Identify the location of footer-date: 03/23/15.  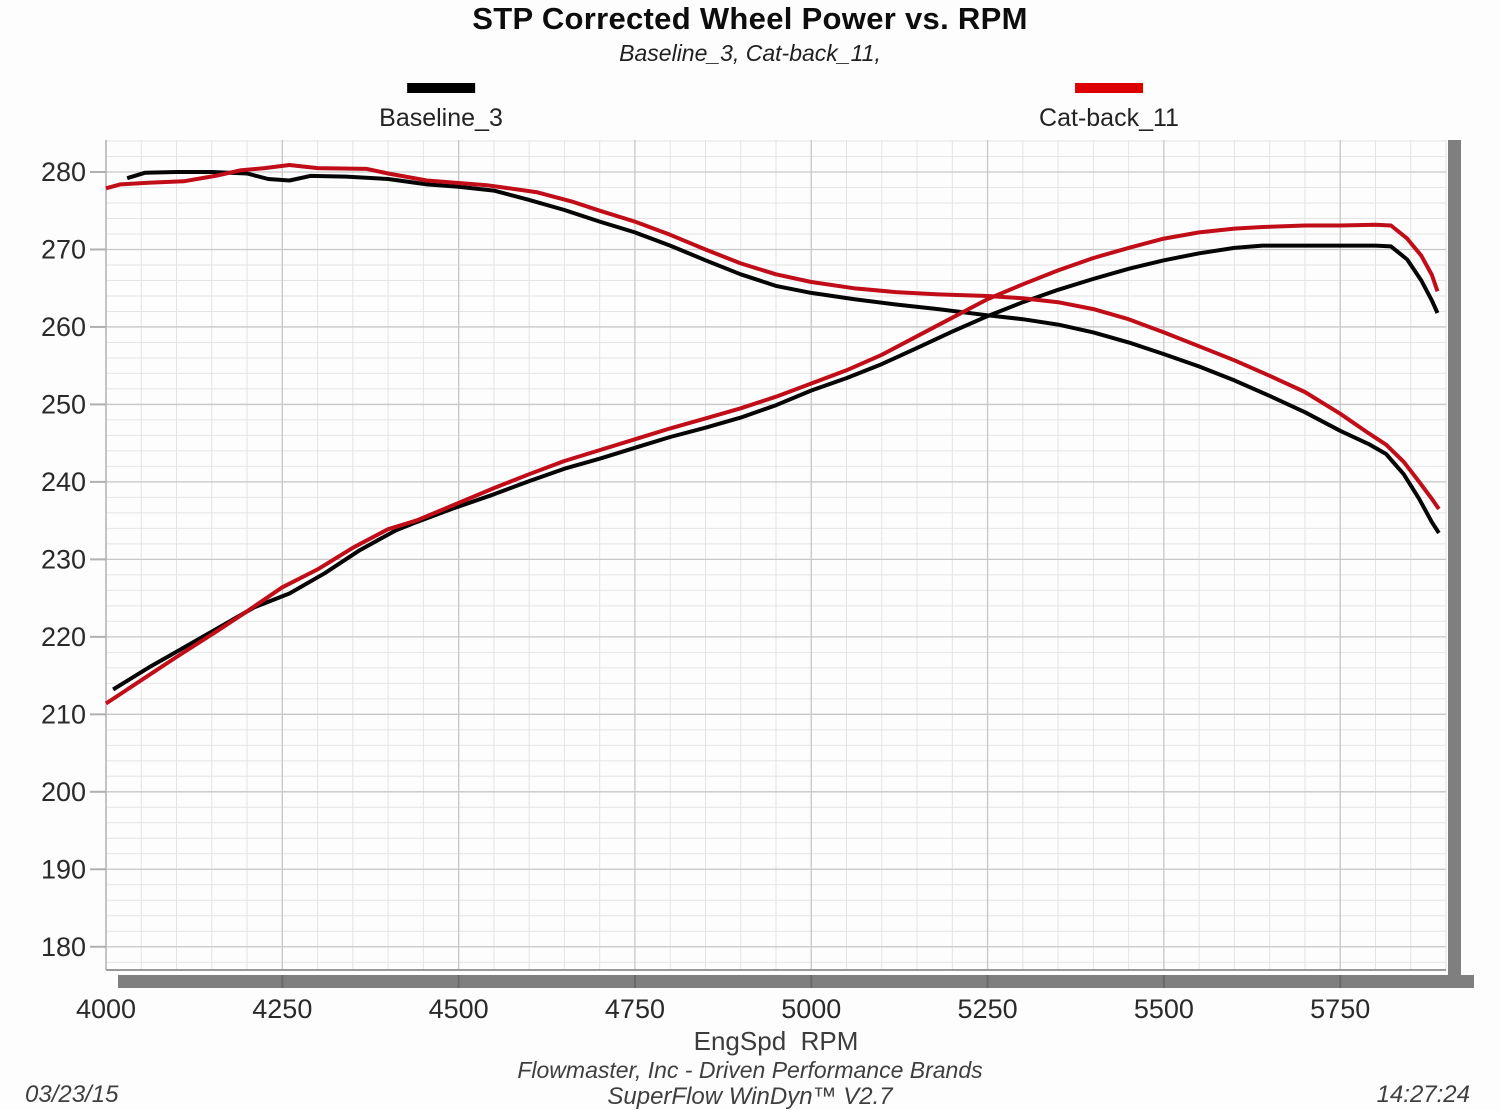
(72, 1094).